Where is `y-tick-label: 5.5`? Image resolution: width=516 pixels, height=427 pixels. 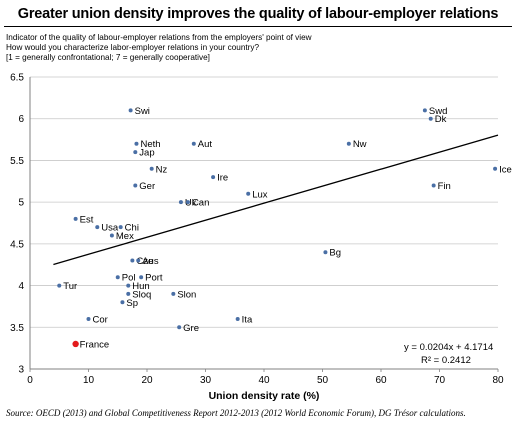
y-tick-label: 5.5 is located at coordinates (17, 161).